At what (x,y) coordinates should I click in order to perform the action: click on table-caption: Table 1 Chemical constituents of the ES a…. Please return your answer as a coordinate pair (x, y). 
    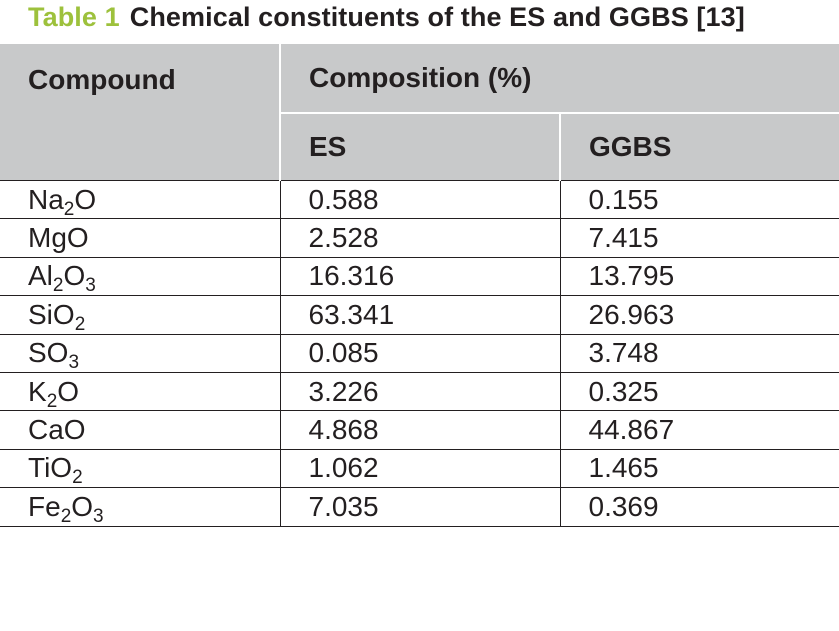
    Looking at the image, I should click on (386, 20).